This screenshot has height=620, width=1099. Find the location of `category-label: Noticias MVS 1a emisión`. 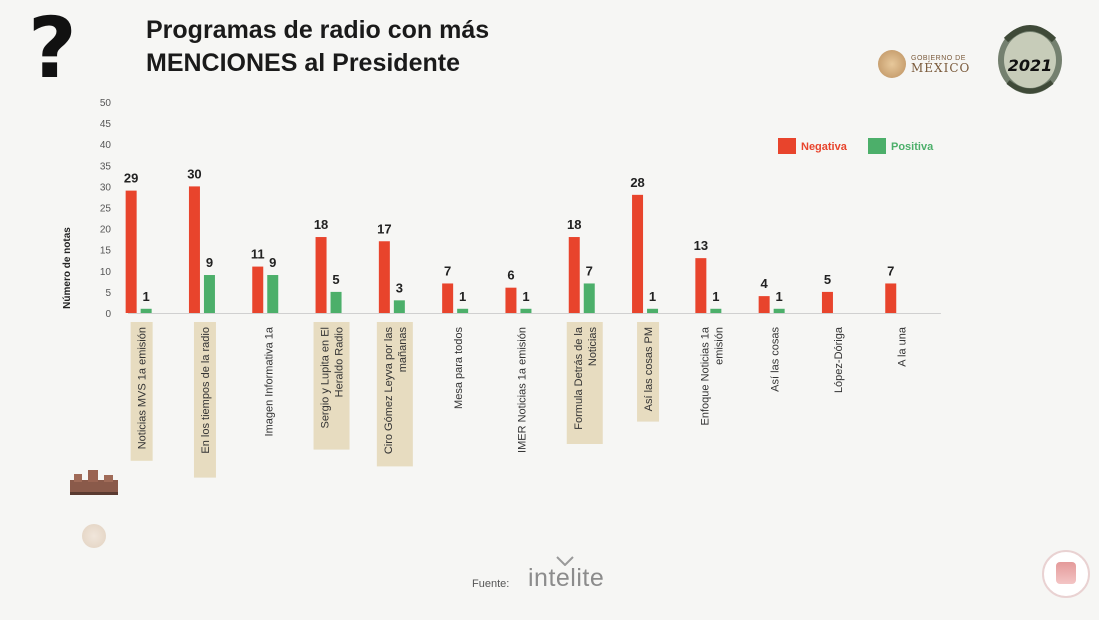

category-label: Noticias MVS 1a emisión is located at coordinates (143, 388).